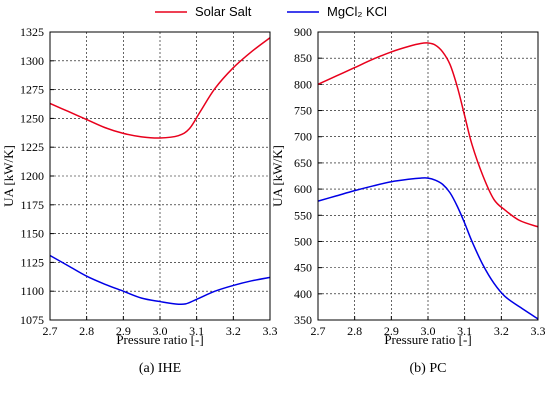 The image size is (550, 402). What do you see at coordinates (303, 32) in the screenshot?
I see `pc-y-tick-label: 900` at bounding box center [303, 32].